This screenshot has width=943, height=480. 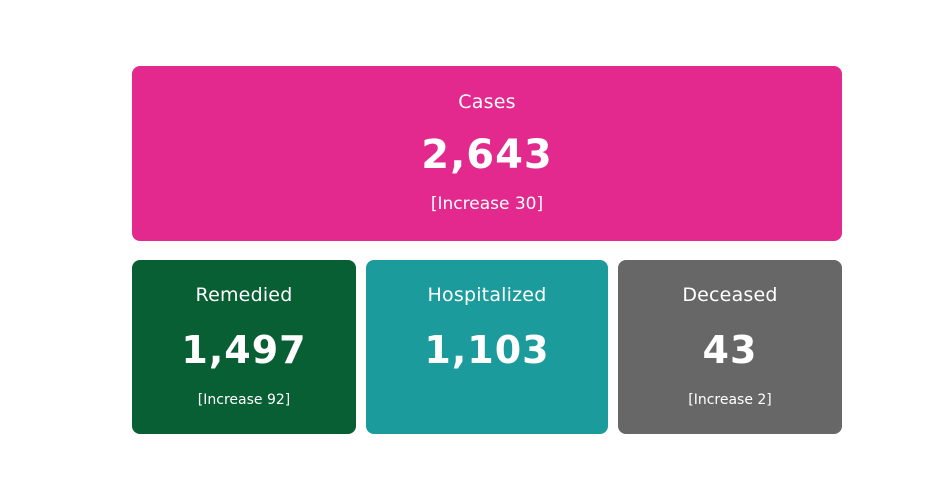 I want to click on deceased-card: Deceased 43 [Increase 2], so click(x=730, y=347).